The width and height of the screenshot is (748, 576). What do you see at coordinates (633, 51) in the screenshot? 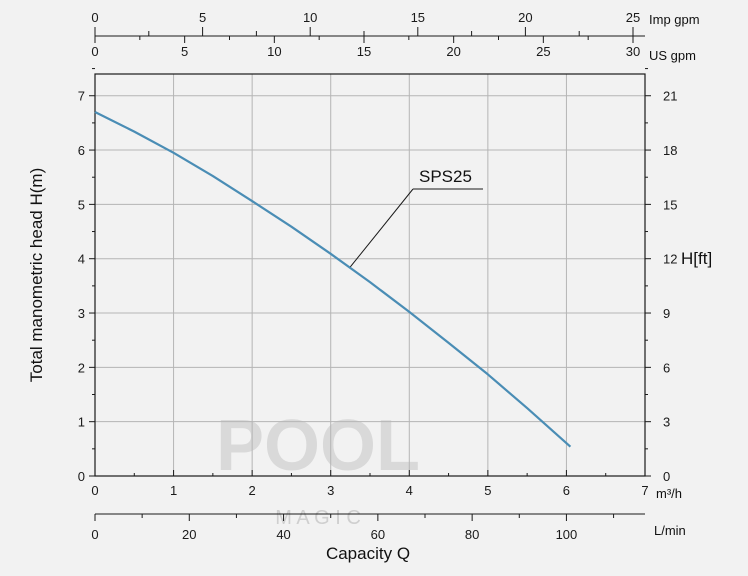
I see `usgpm-tick-label: 30` at bounding box center [633, 51].